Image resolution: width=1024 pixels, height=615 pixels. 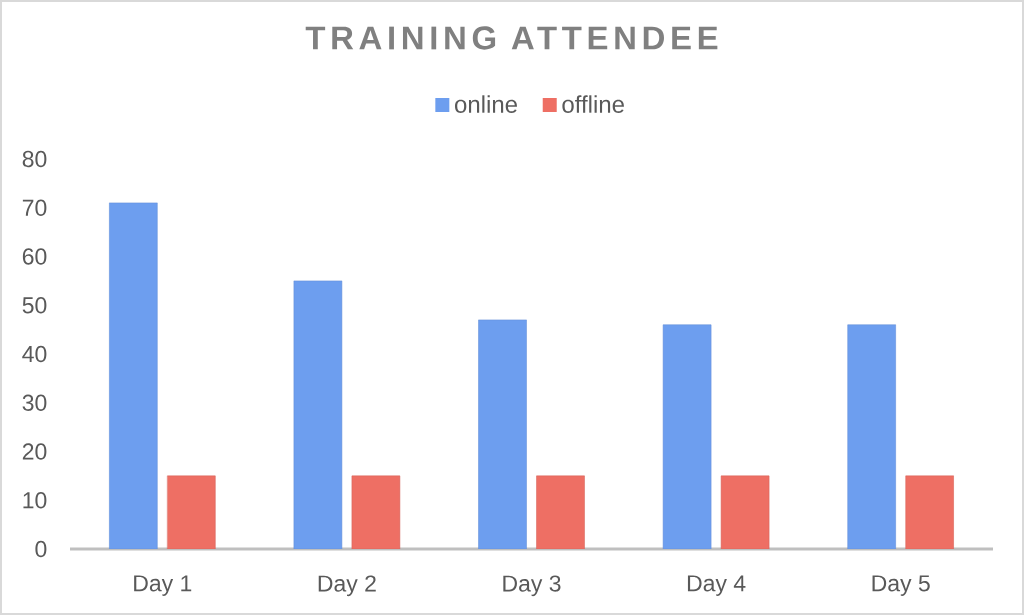 What do you see at coordinates (532, 586) in the screenshot?
I see `x-tick-label: Day 3` at bounding box center [532, 586].